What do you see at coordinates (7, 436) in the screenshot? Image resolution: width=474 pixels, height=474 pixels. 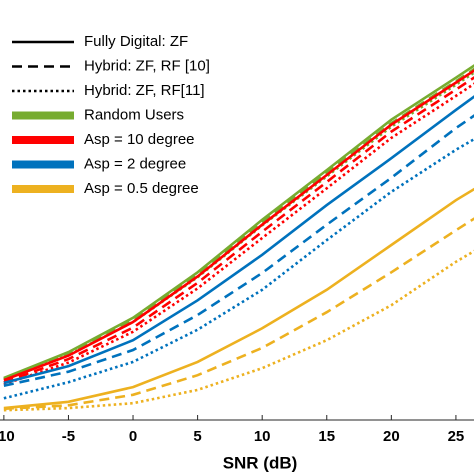 I see `x-tick-label: -10` at bounding box center [7, 436].